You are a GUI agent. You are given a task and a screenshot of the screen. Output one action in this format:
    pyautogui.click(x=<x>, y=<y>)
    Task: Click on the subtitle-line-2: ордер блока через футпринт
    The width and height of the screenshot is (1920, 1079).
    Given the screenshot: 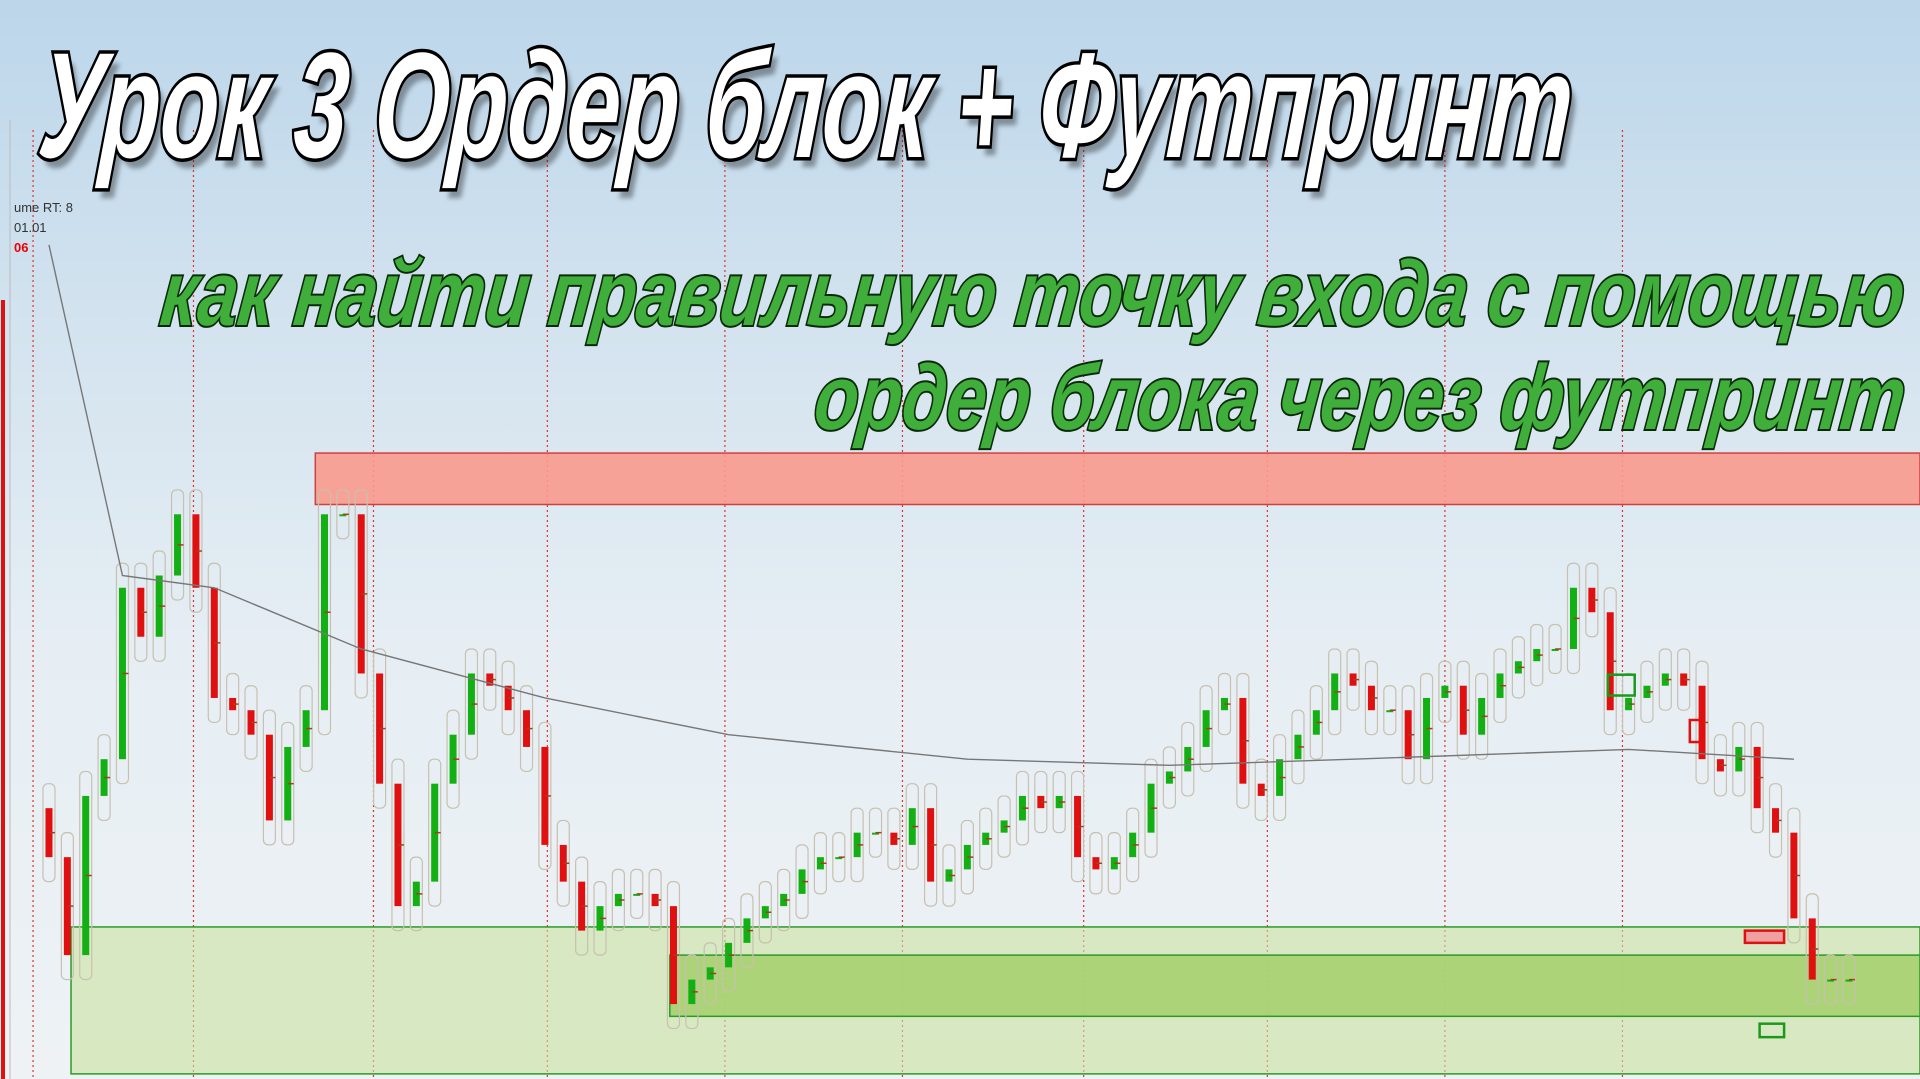 What is the action you would take?
    pyautogui.click(x=1360, y=398)
    